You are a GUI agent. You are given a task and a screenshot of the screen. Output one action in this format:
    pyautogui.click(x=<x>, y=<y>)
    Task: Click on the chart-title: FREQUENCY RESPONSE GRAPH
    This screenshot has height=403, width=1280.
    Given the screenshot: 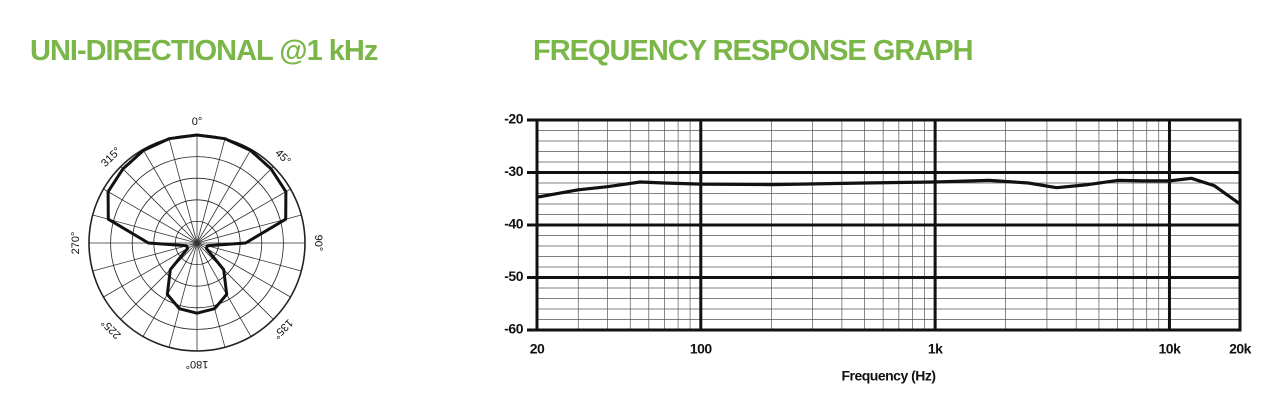 What is the action you would take?
    pyautogui.click(x=753, y=51)
    